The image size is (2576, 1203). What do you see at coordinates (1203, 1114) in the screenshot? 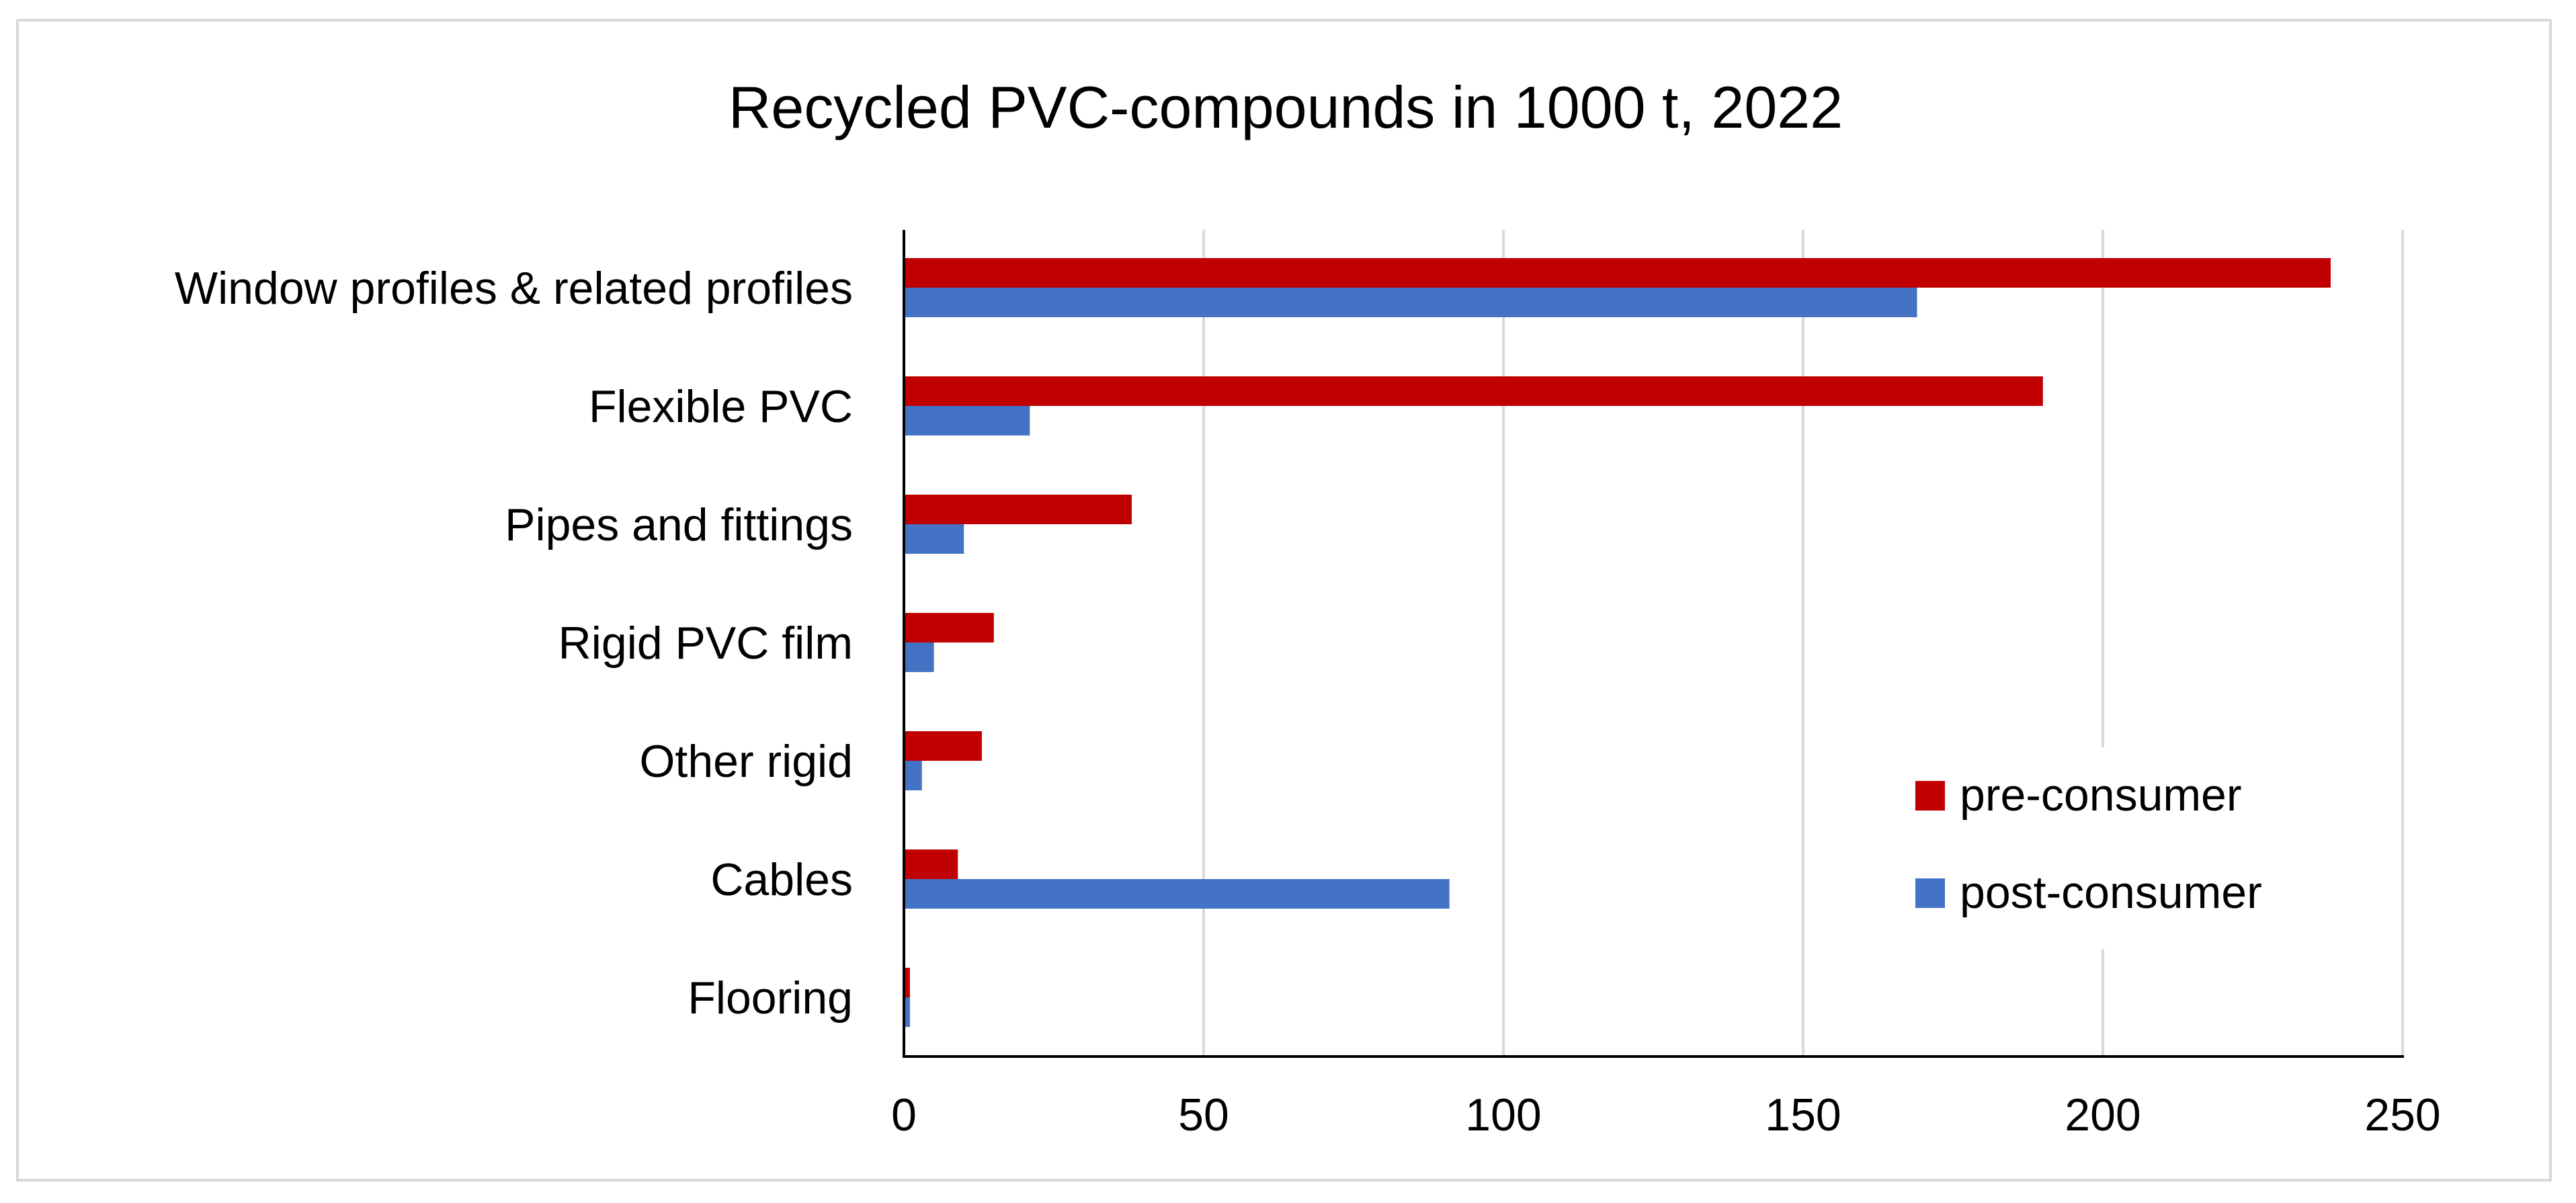
I see `x-tick-label: 50` at bounding box center [1203, 1114].